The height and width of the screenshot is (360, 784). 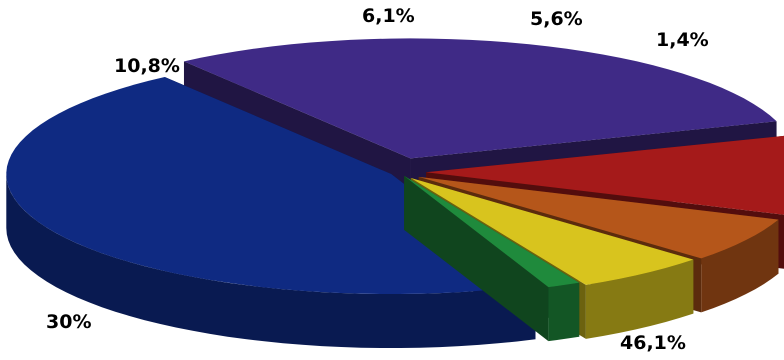 I want to click on slice-label-2: 10,8%, so click(x=147, y=66).